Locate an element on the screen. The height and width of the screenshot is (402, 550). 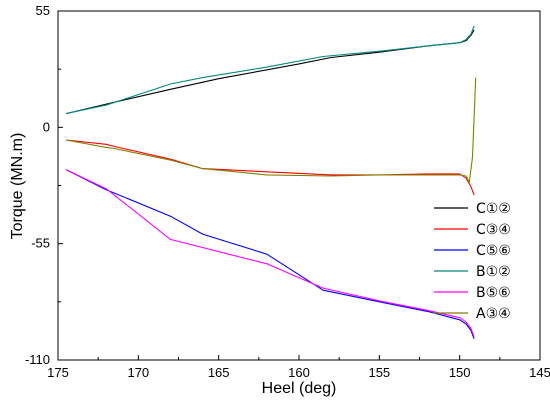
x-tick-label: 155 is located at coordinates (379, 372).